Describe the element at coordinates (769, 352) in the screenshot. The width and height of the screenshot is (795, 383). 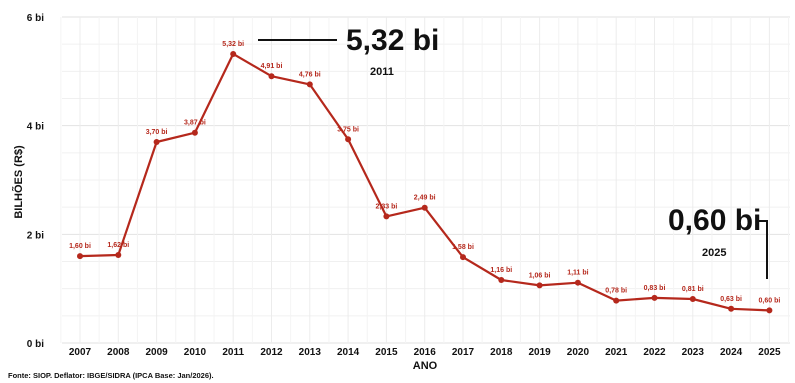
I see `x-tick-label: 2025` at that location.